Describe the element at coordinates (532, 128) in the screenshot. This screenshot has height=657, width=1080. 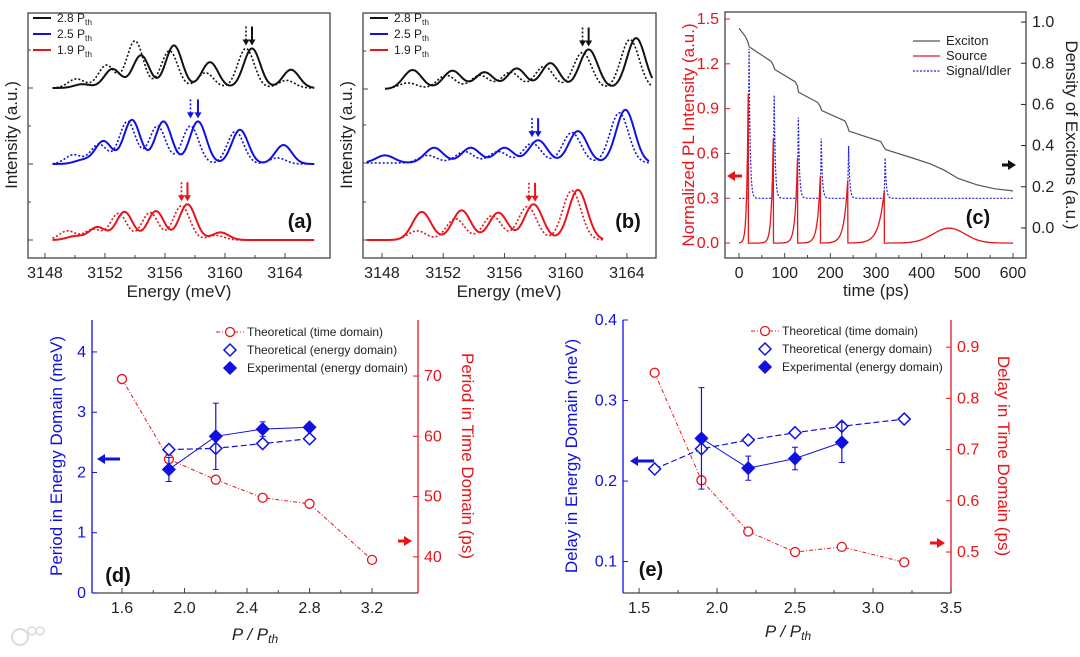
I see `peak-arrow-dotted` at that location.